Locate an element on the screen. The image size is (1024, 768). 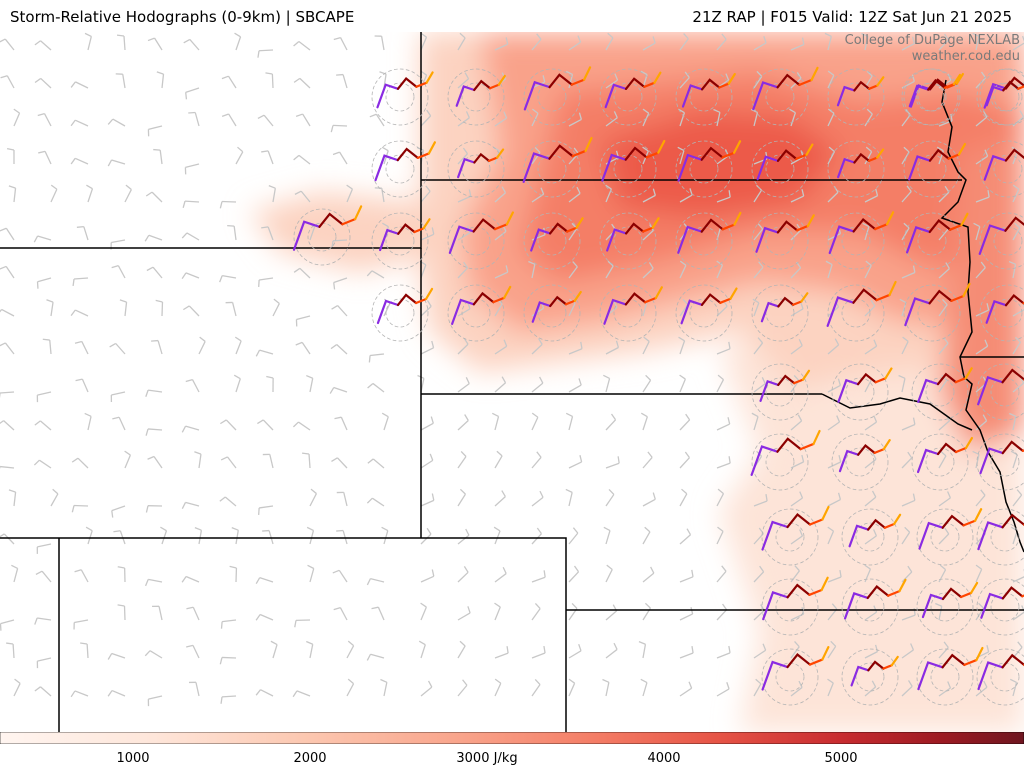
cape-contour-core is located at coordinates (720, 164).